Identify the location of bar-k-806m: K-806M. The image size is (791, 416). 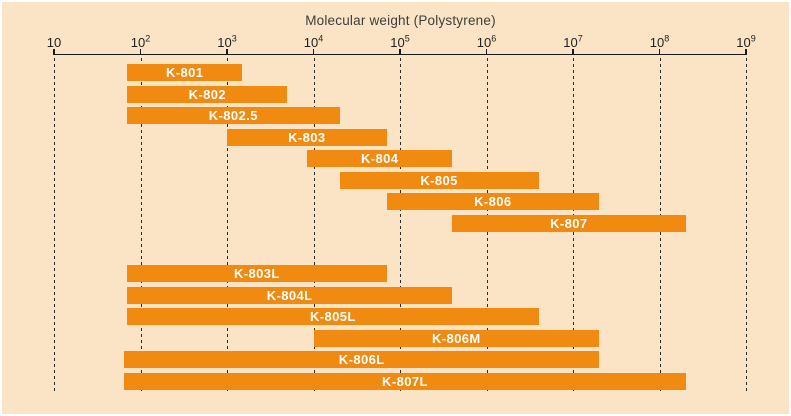
(456, 338).